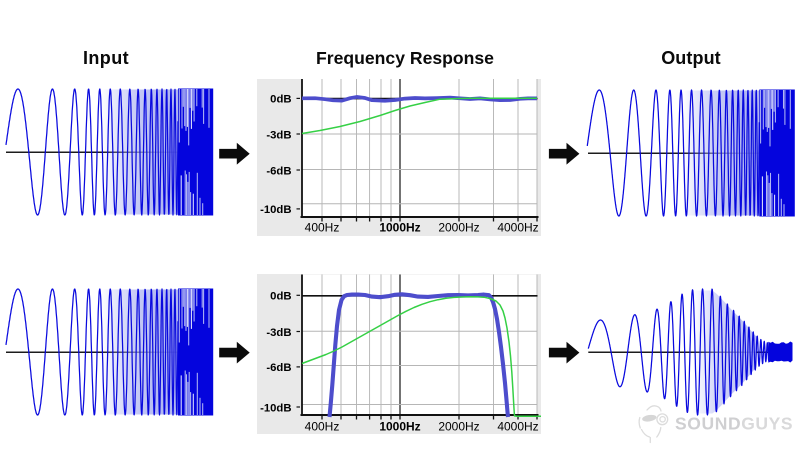 This screenshot has height=455, width=800. Describe the element at coordinates (734, 424) in the screenshot. I see `svg-text: SOUNDGUYS` at that location.